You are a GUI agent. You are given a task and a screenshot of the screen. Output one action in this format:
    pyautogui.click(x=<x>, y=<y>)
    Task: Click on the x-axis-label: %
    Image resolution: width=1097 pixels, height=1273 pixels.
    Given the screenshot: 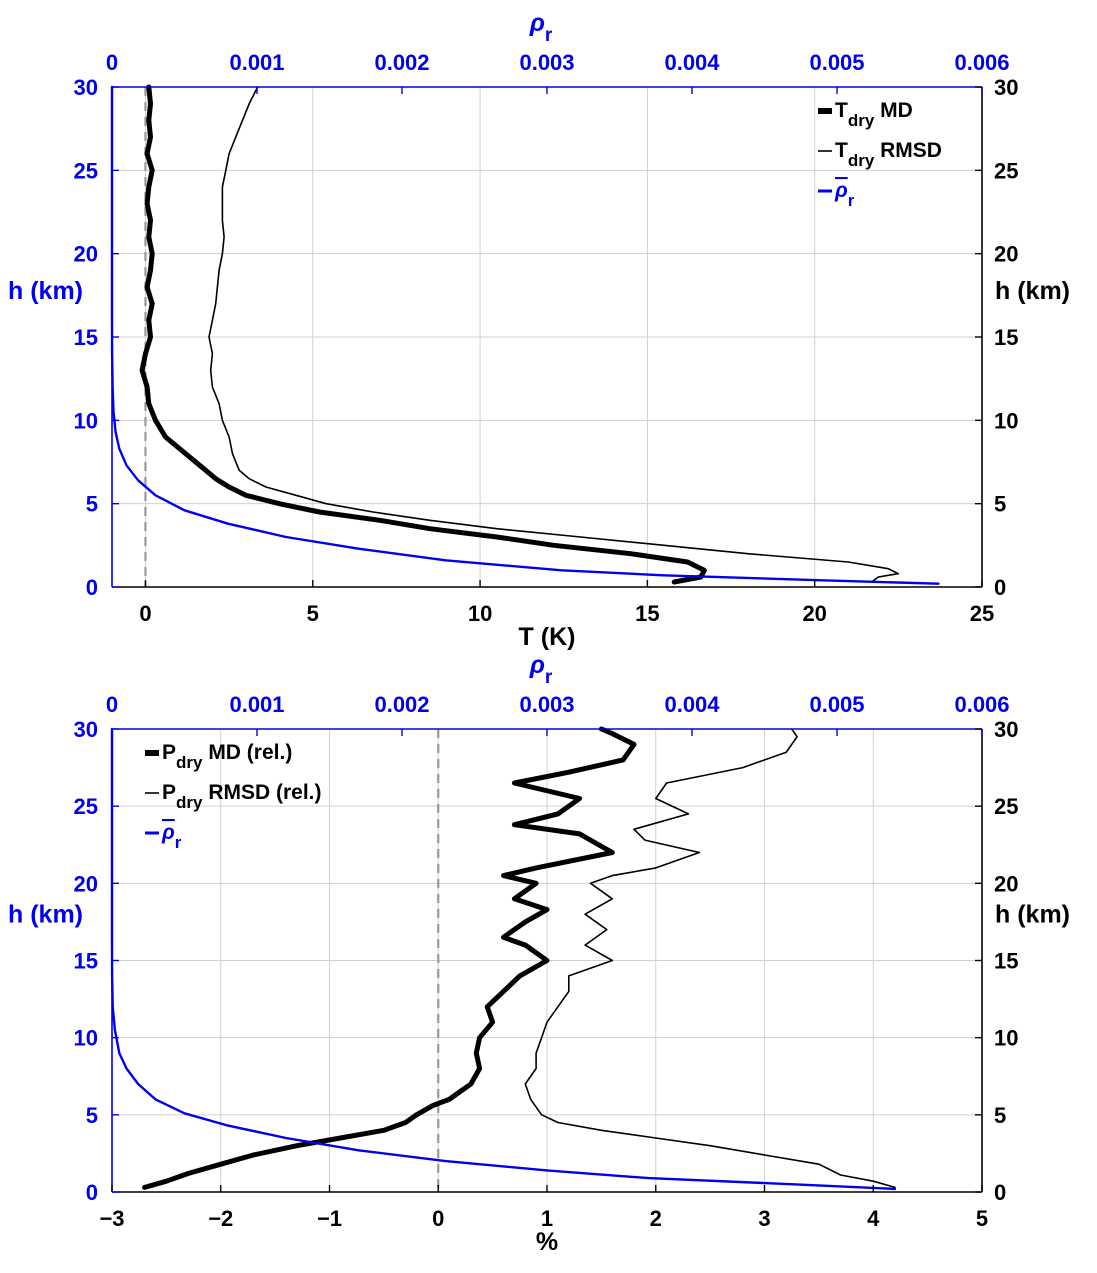 What is the action you would take?
    pyautogui.click(x=547, y=1242)
    